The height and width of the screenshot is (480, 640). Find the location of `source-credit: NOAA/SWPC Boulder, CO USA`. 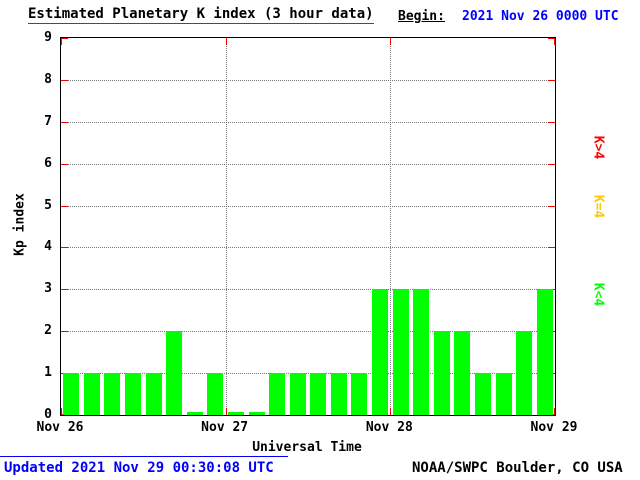

source-credit: NOAA/SWPC Boulder, CO USA is located at coordinates (517, 468).